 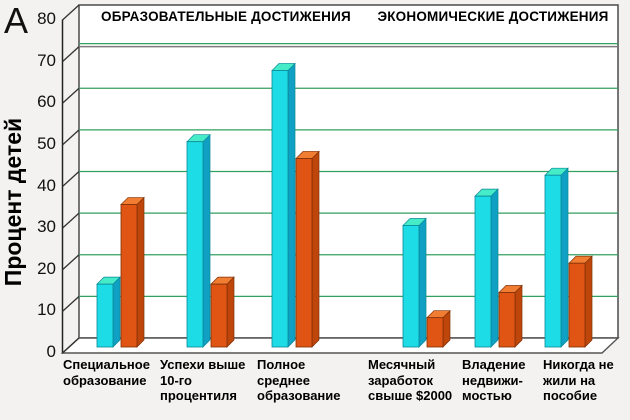 I want to click on bar-cyan-2-side, so click(x=291, y=205).